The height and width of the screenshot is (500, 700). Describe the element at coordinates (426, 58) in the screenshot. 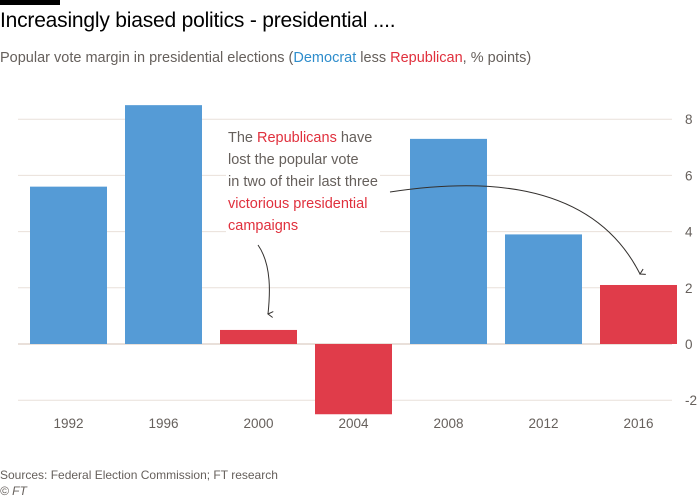

I see `subtitle-republican: Republican` at that location.